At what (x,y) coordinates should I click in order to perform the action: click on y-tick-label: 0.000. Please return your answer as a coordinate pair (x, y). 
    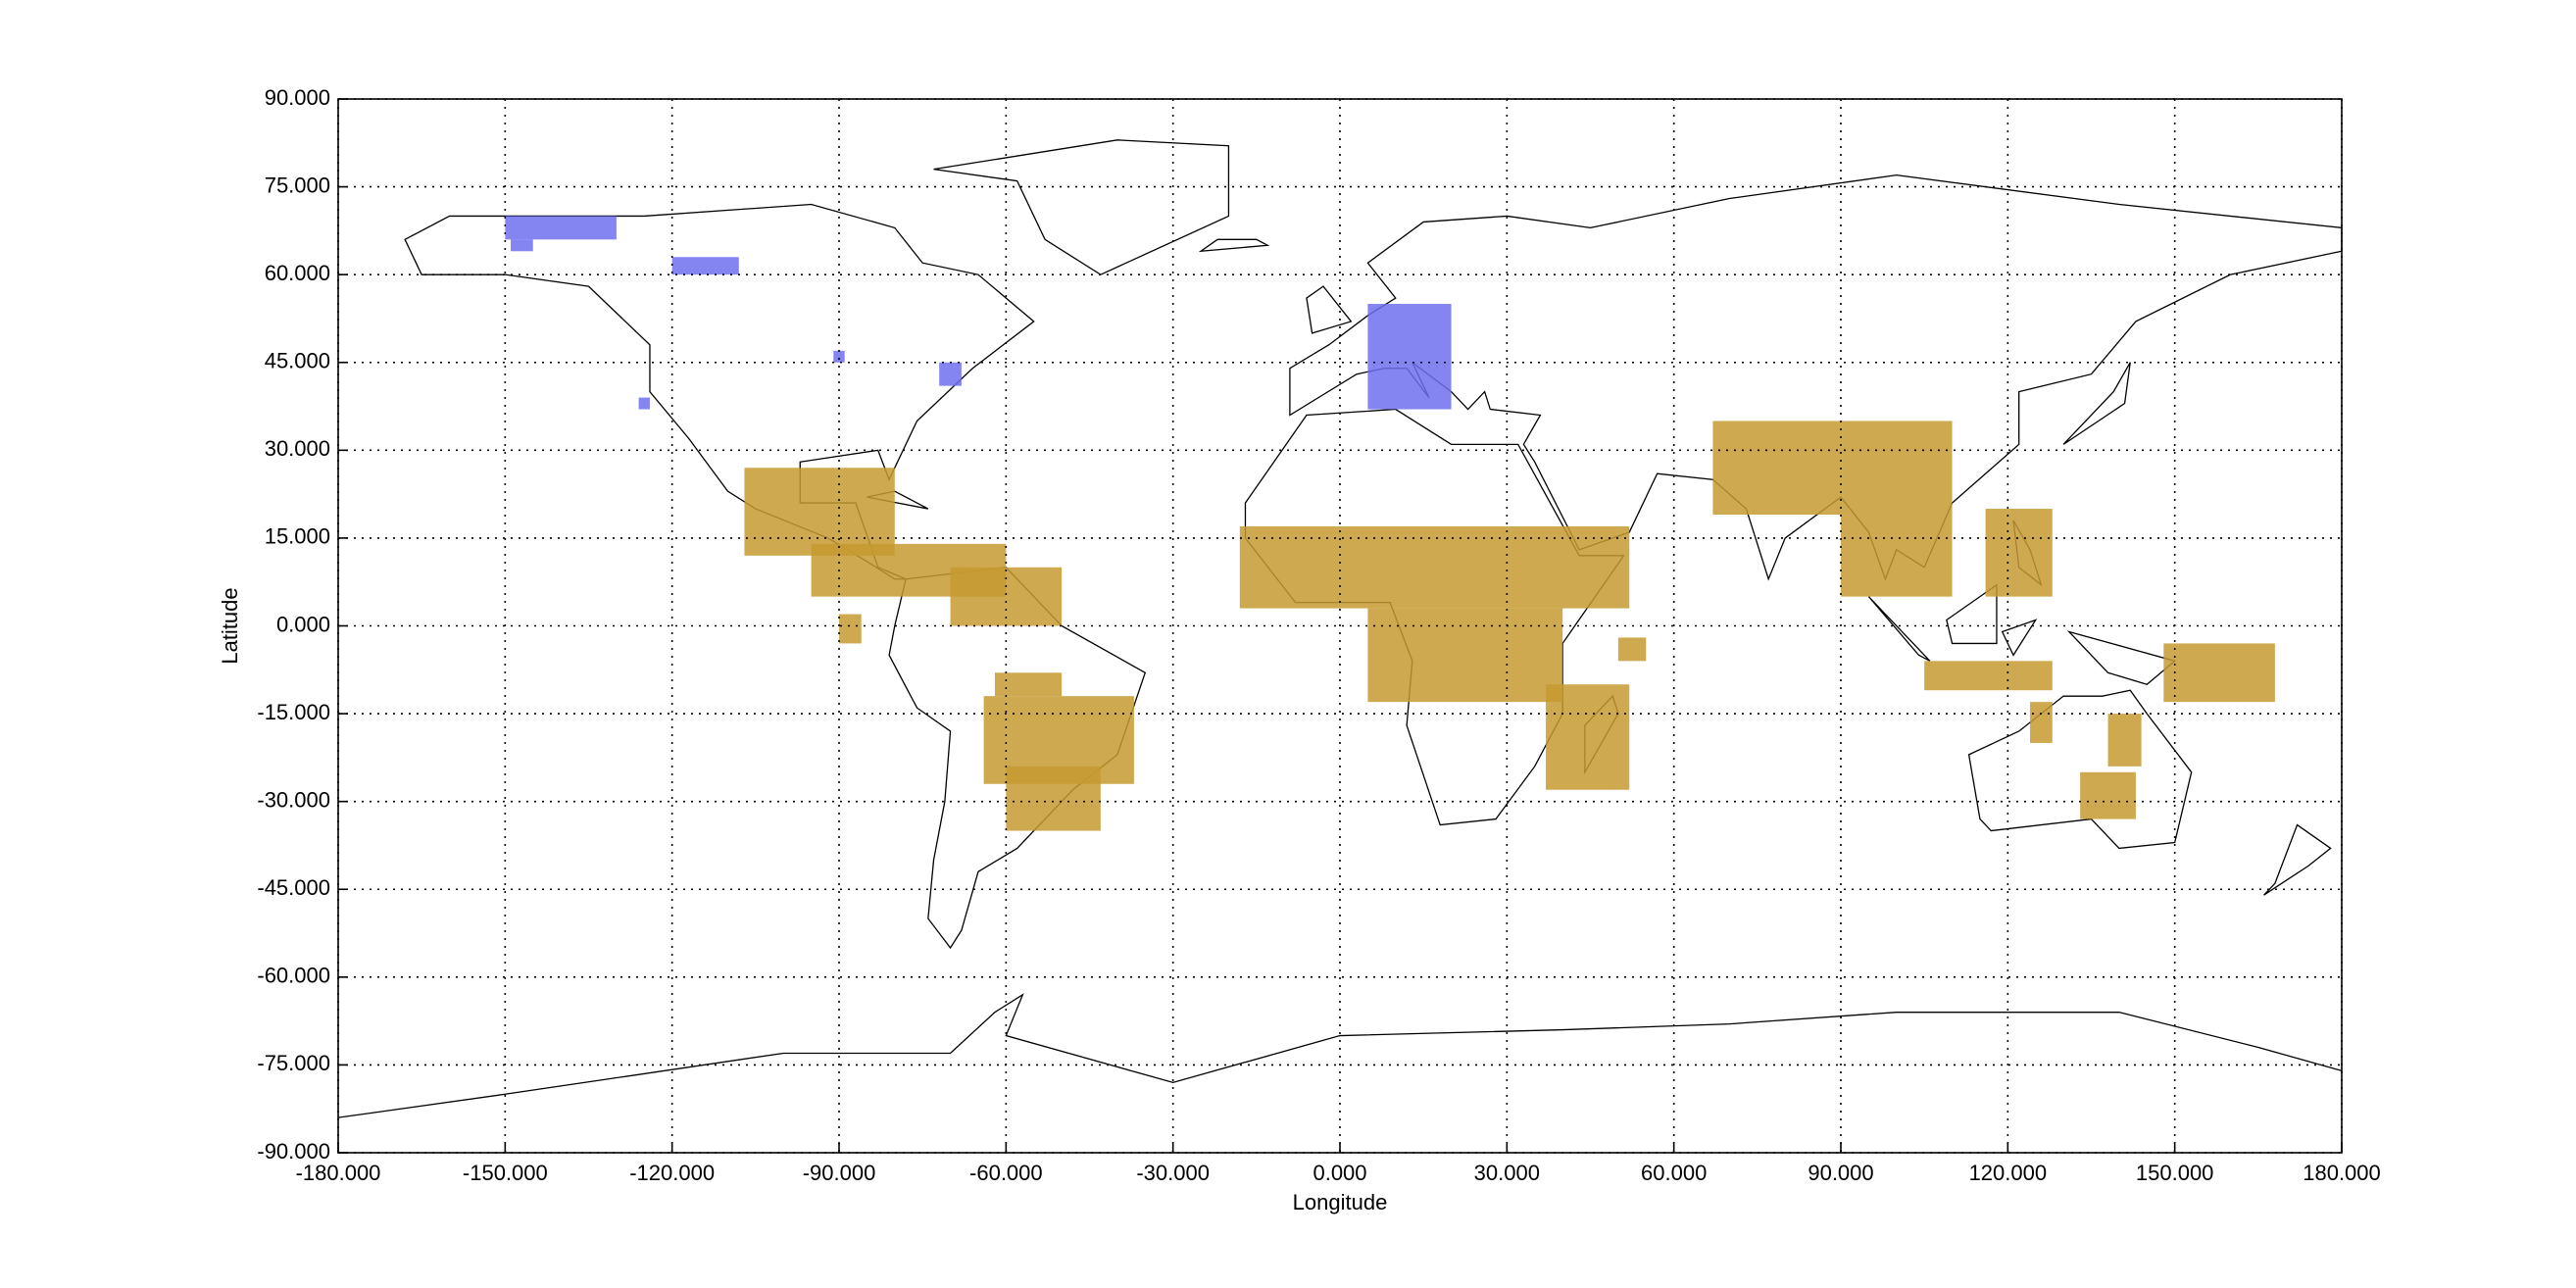
    Looking at the image, I should click on (303, 624).